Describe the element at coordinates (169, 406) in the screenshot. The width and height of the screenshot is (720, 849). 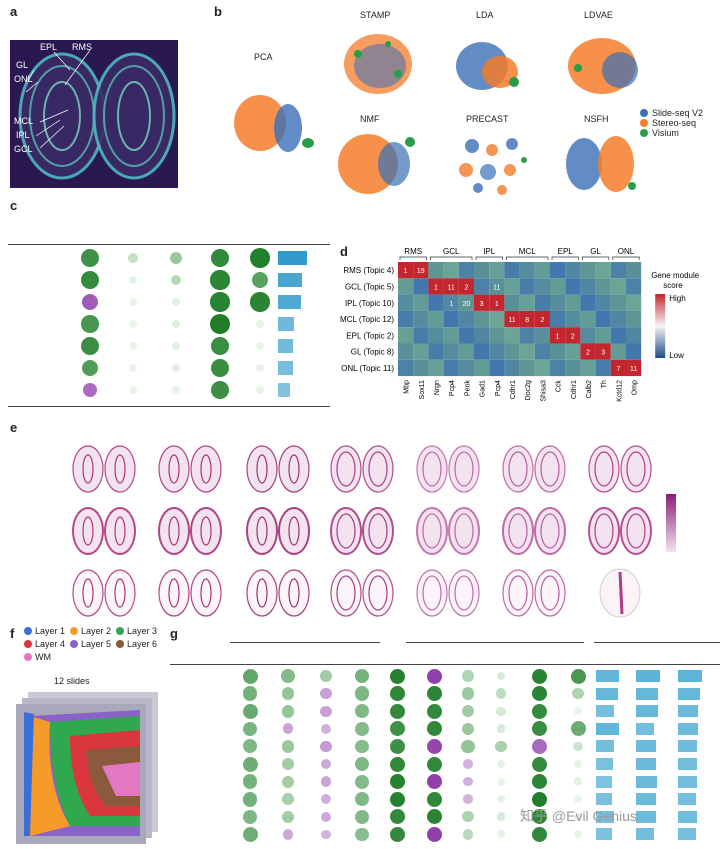
I see `table-rule-bottom` at that location.